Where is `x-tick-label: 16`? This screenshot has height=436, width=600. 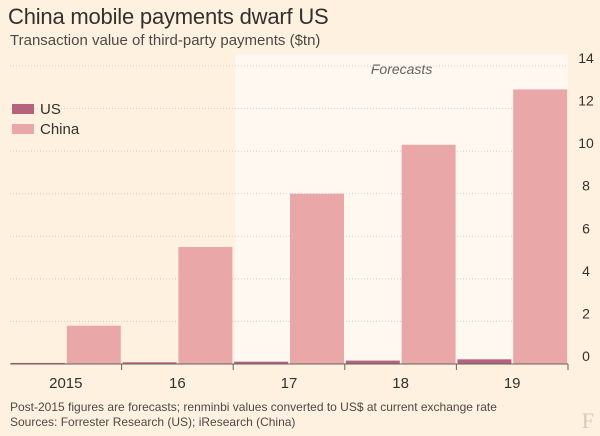 x-tick-label: 16 is located at coordinates (177, 383).